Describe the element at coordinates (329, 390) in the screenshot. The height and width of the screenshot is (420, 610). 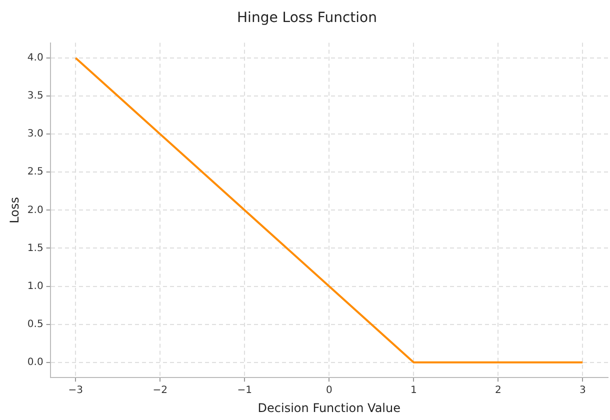
I see `x-tick-label: 0` at that location.